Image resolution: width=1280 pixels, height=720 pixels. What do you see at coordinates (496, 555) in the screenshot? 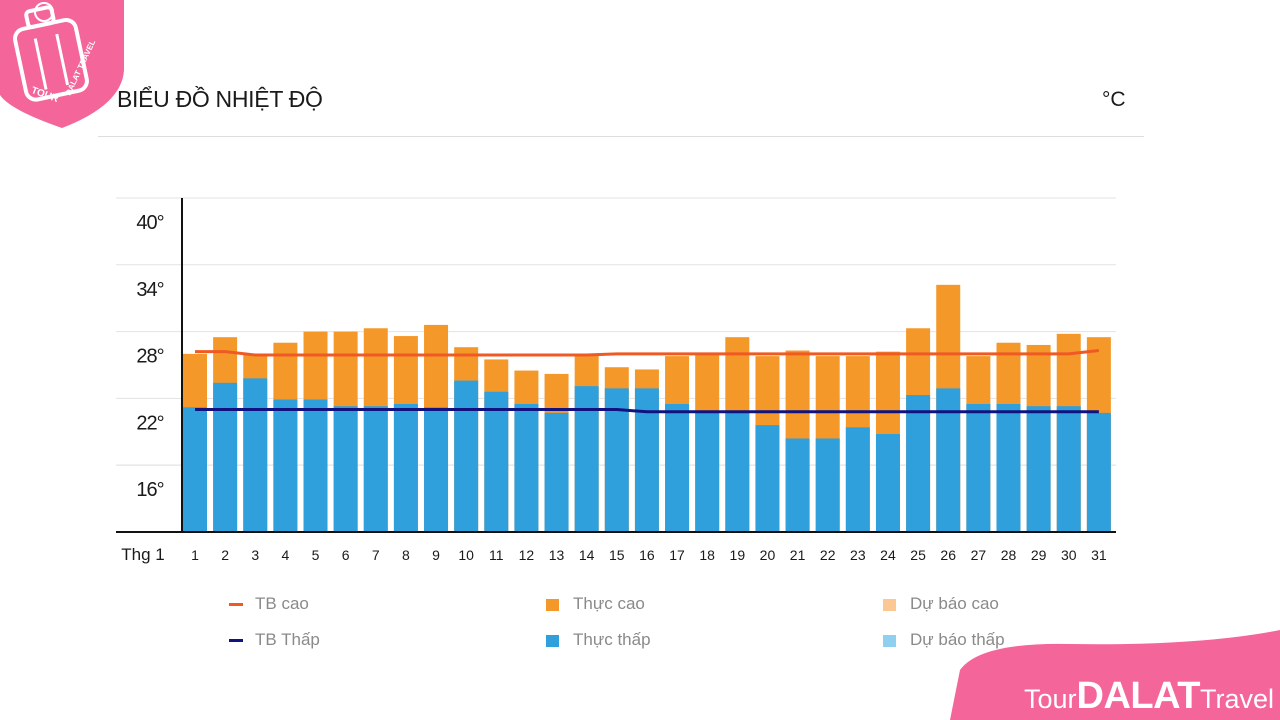
I see `x-tick-label-11: 11` at bounding box center [496, 555].